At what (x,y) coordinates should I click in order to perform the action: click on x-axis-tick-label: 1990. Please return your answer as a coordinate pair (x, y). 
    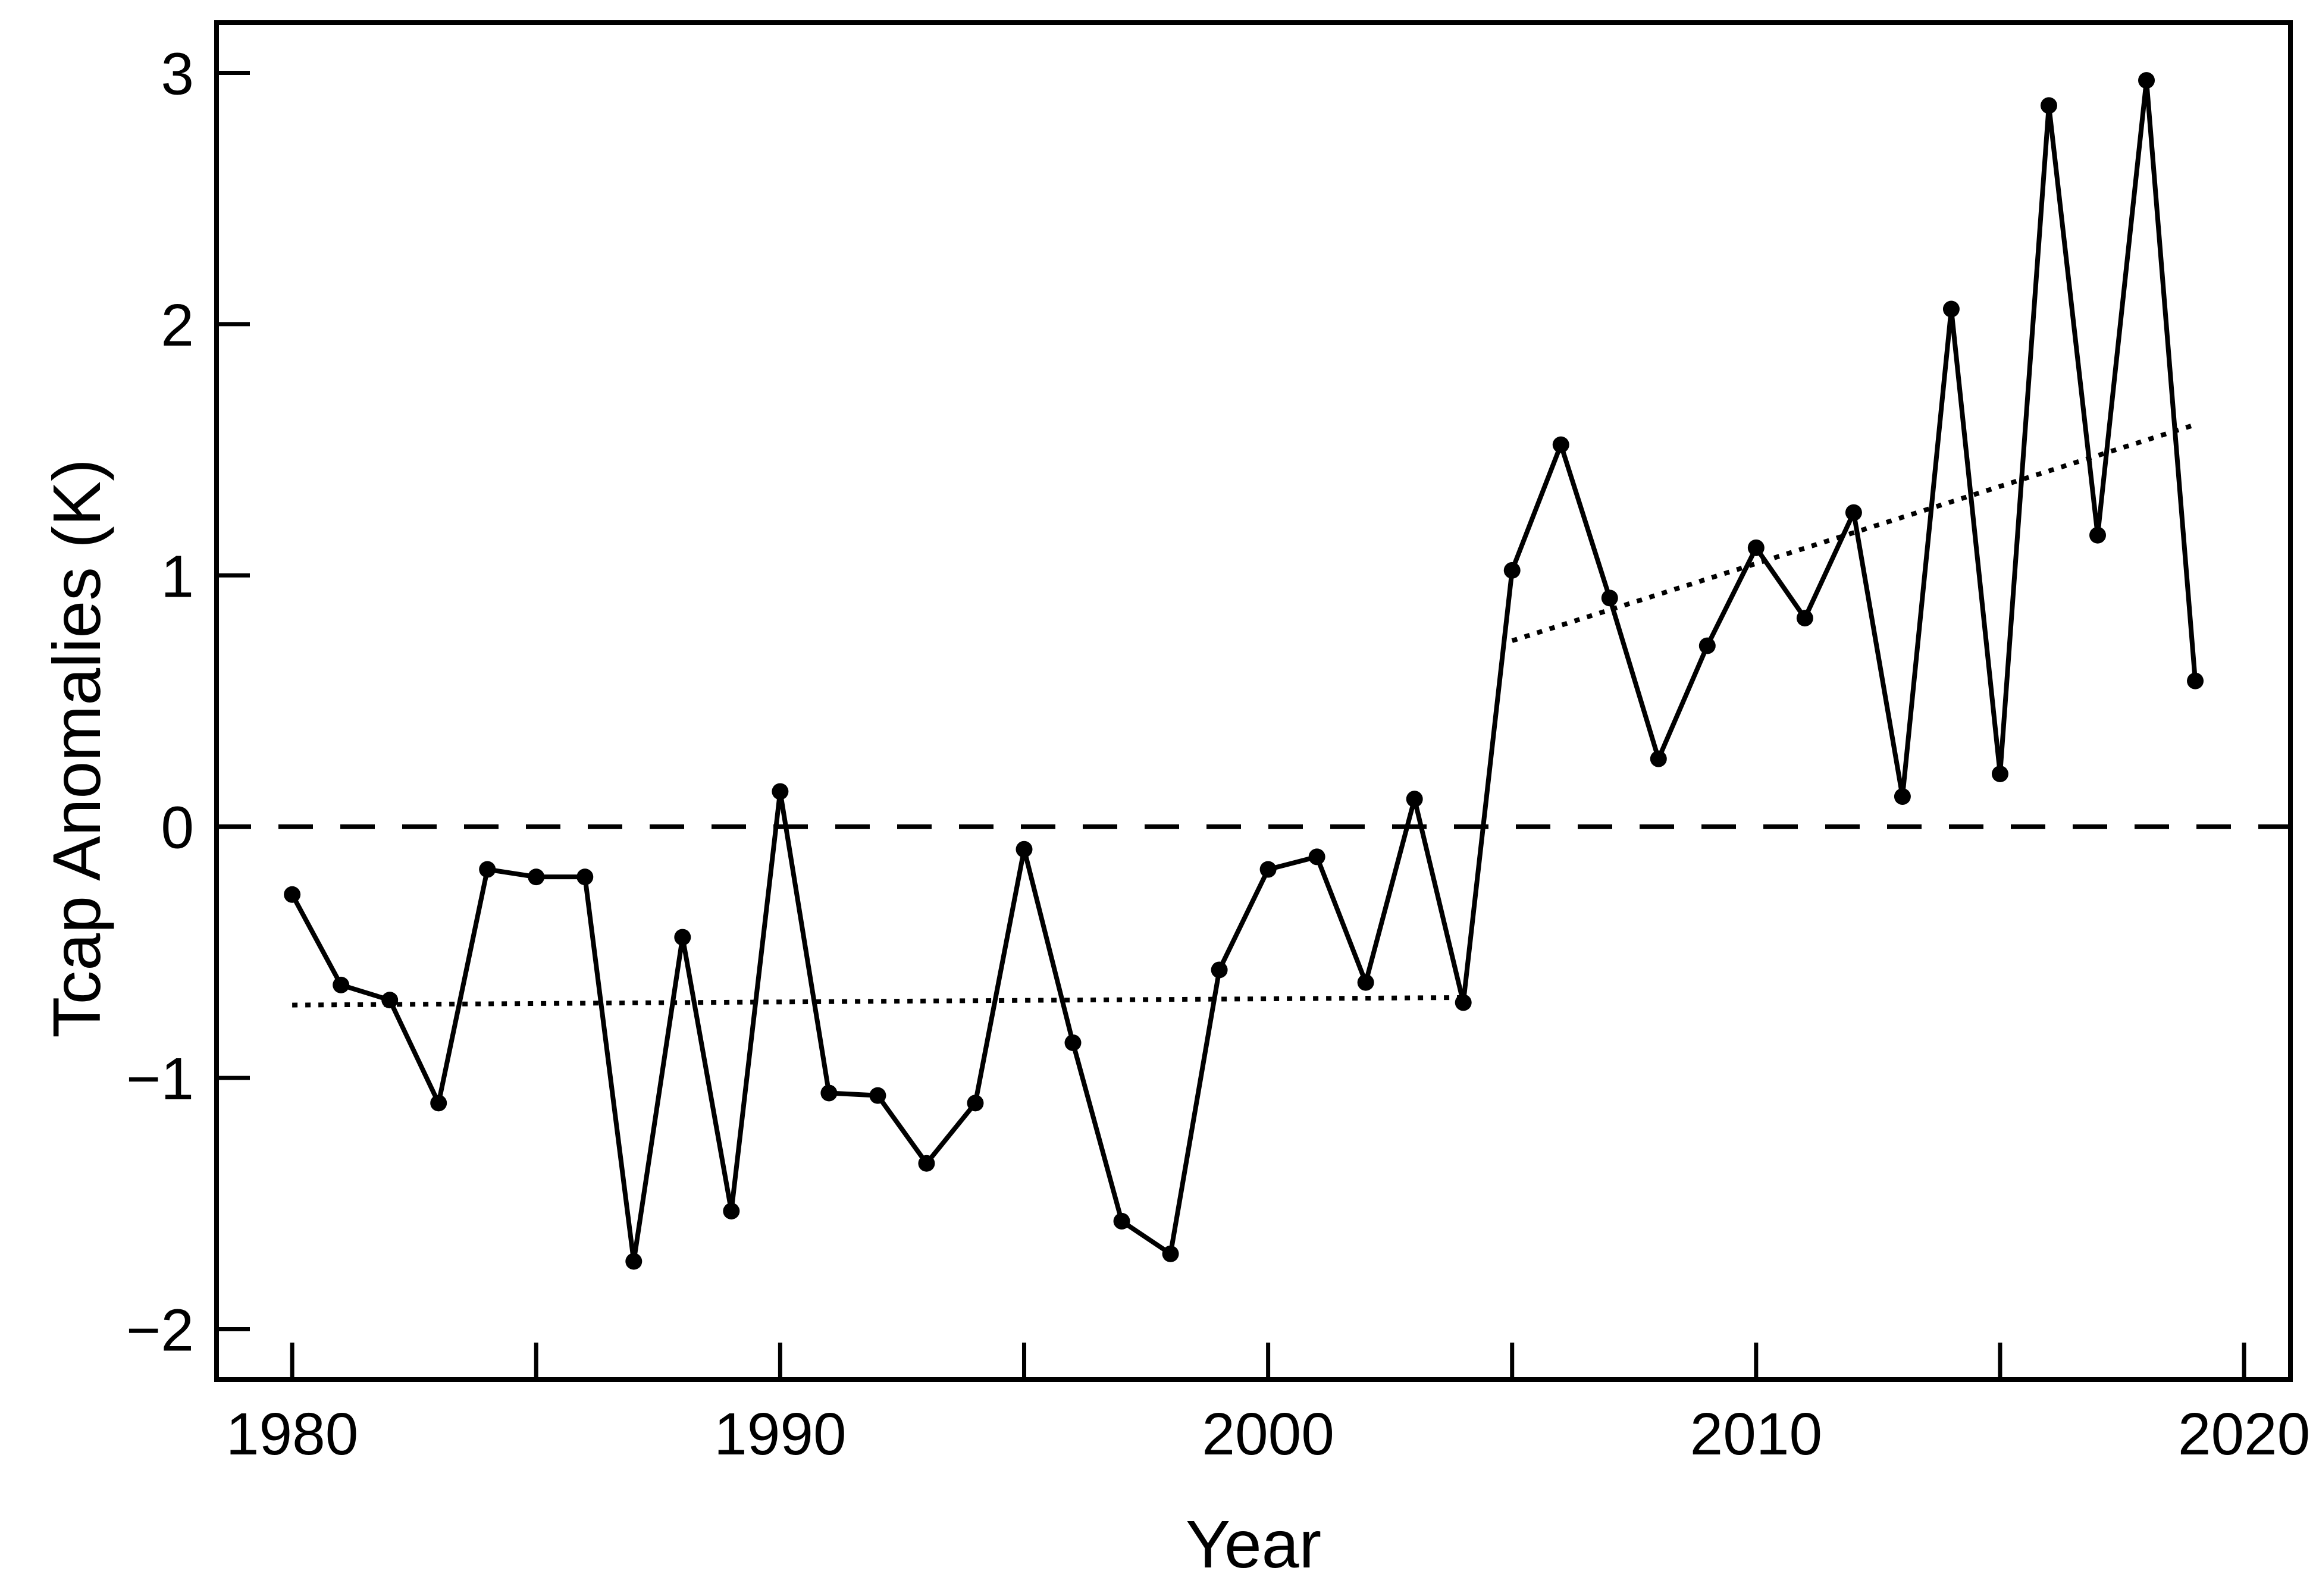
    Looking at the image, I should click on (780, 1434).